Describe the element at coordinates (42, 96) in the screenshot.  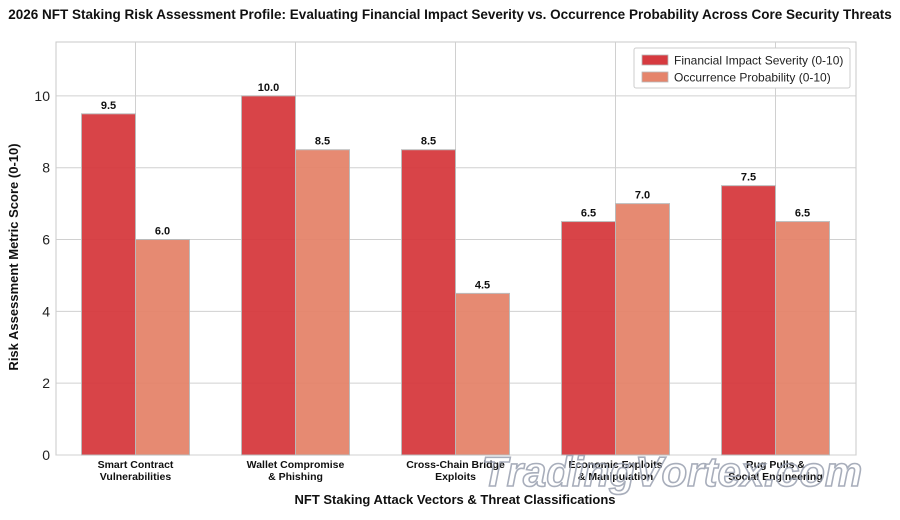
I see `y-tick-label: 10` at that location.